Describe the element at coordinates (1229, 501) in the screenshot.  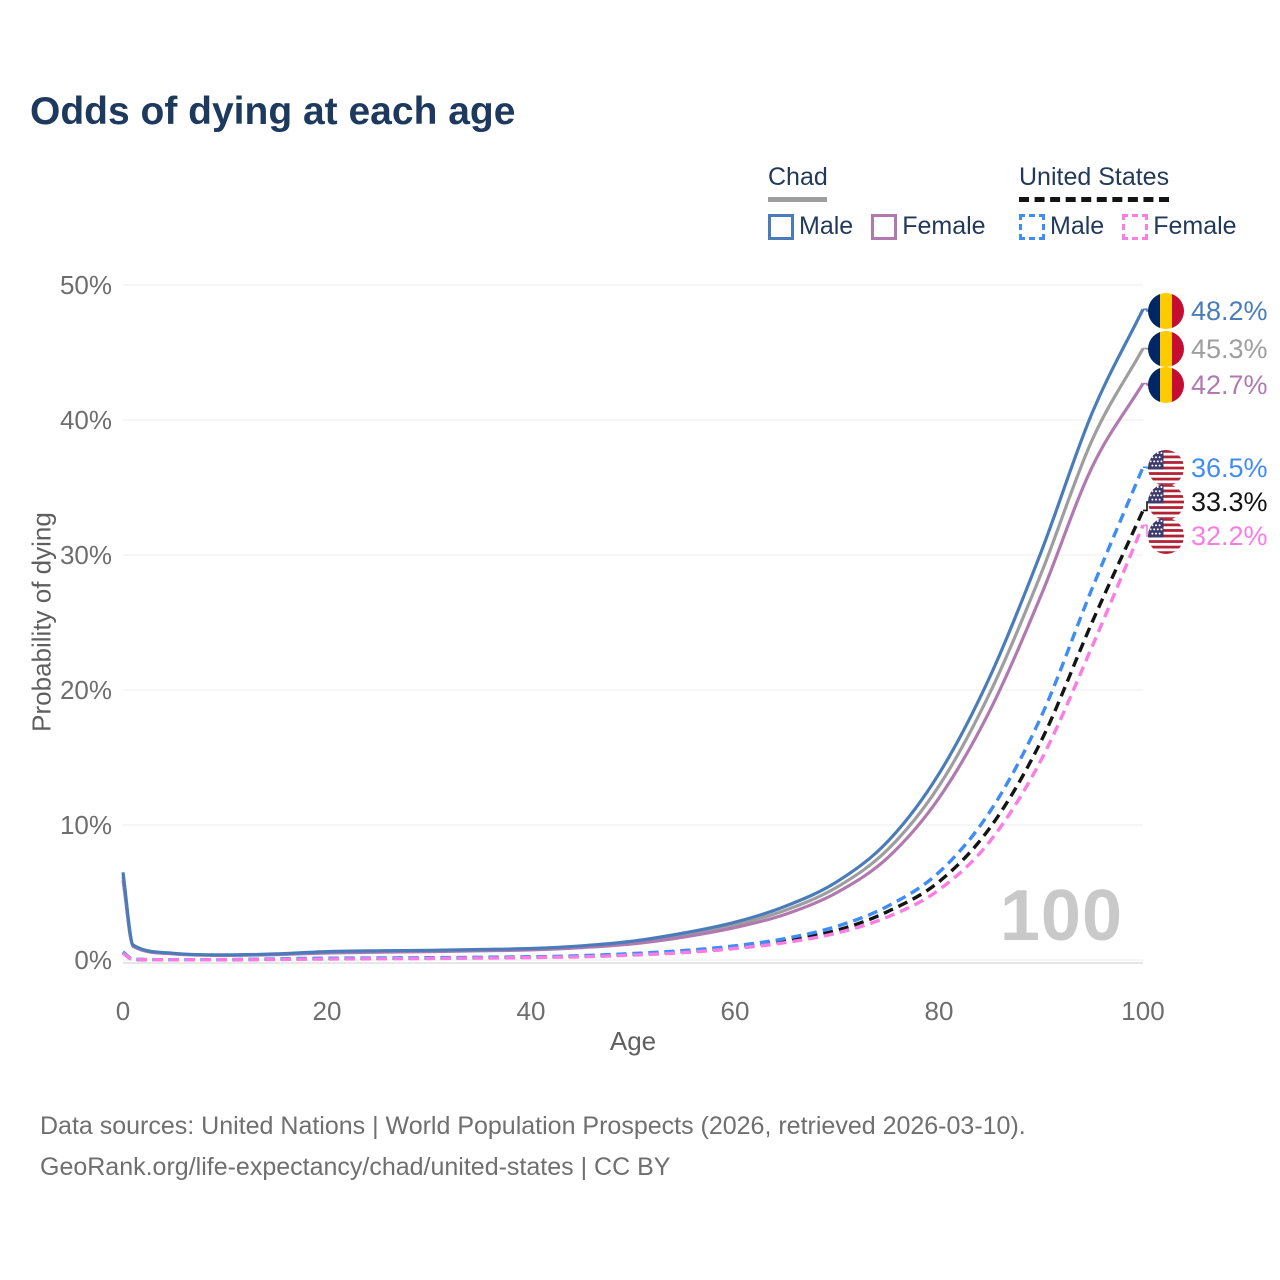
I see `end-value: 33.3%` at that location.